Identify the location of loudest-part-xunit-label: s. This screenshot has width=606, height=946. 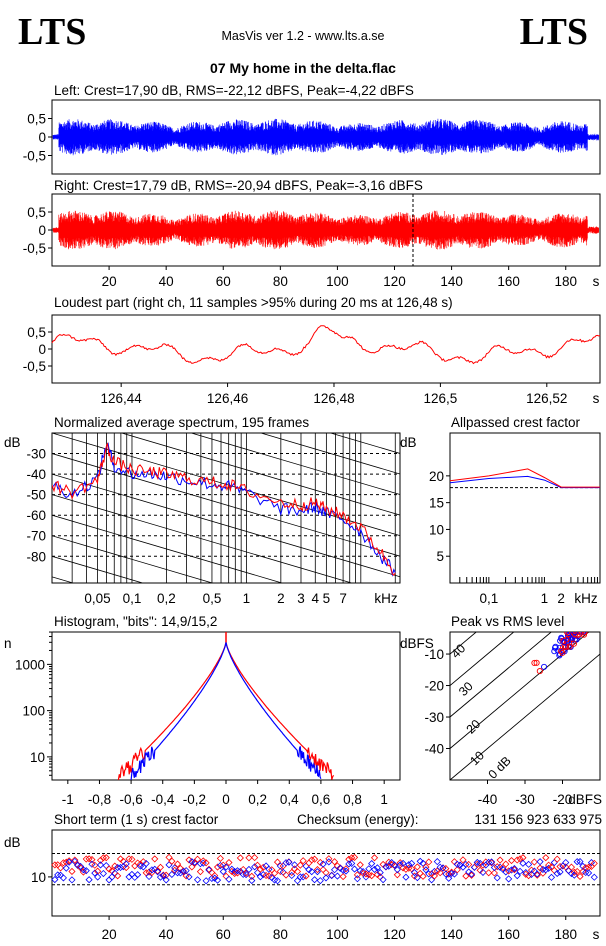
(596, 398).